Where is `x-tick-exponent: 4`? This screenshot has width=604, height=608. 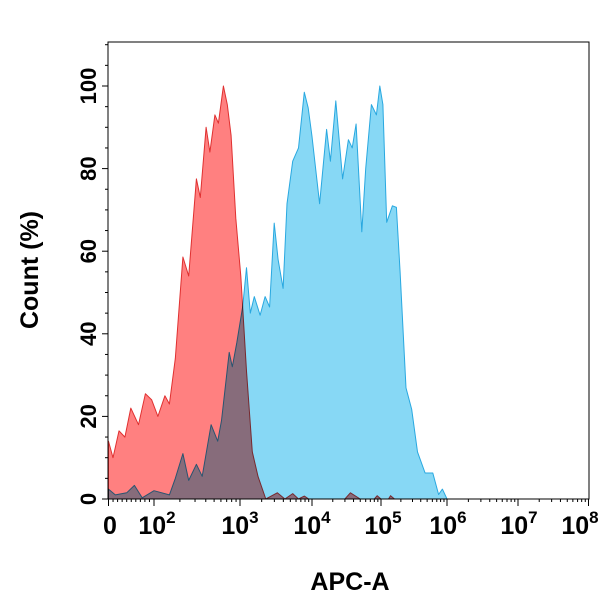 x-tick-exponent: 4 is located at coordinates (326, 517).